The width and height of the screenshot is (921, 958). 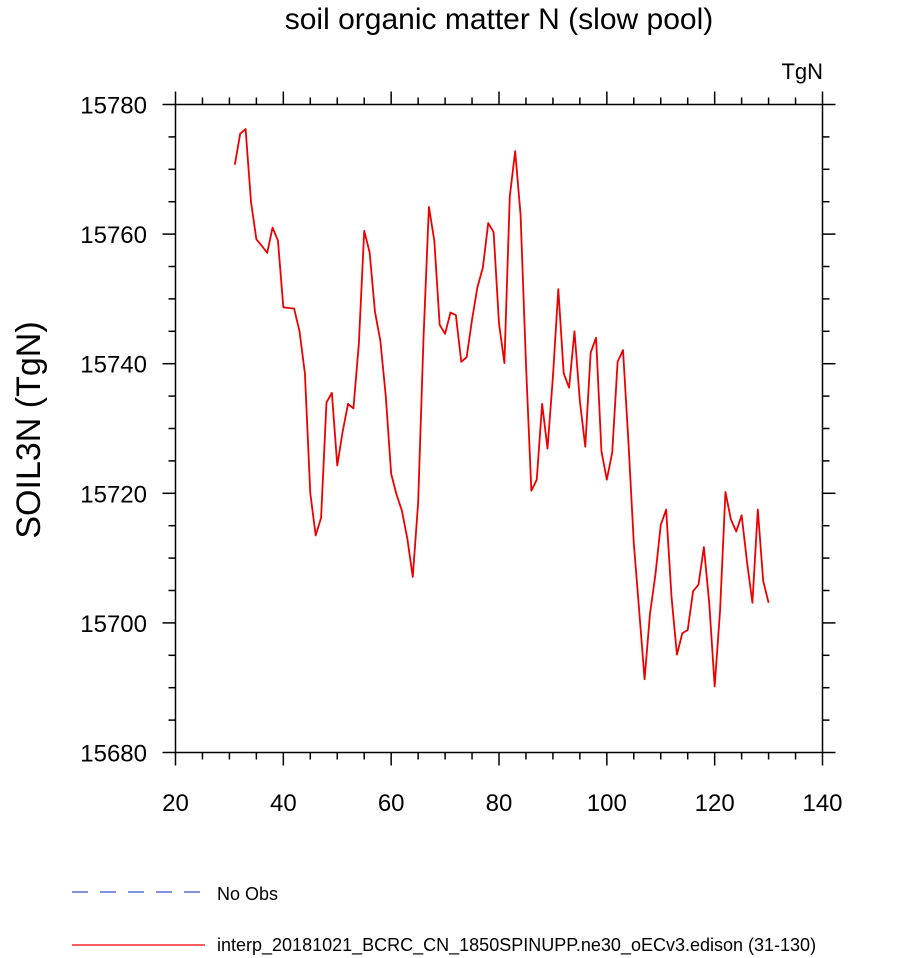 What do you see at coordinates (283, 803) in the screenshot?
I see `x-tick-label: 40` at bounding box center [283, 803].